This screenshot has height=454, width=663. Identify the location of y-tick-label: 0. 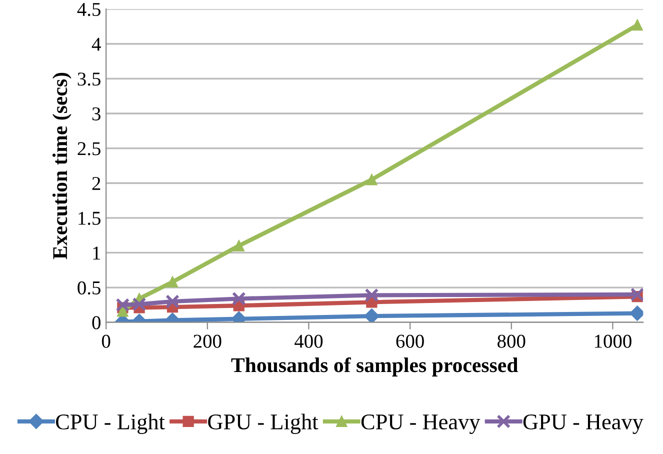
(96, 323).